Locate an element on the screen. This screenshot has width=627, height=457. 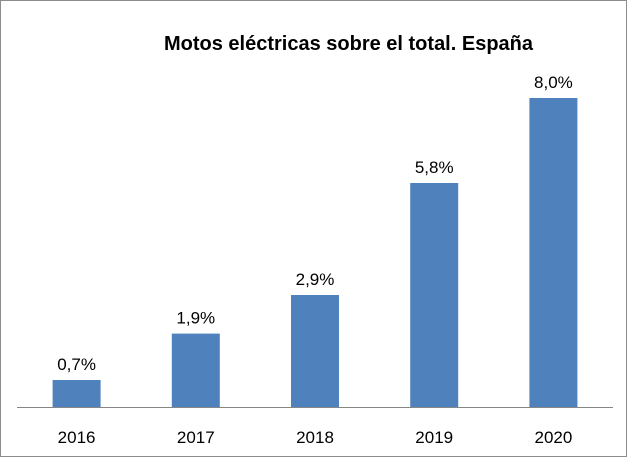
bar-2016 is located at coordinates (76, 393).